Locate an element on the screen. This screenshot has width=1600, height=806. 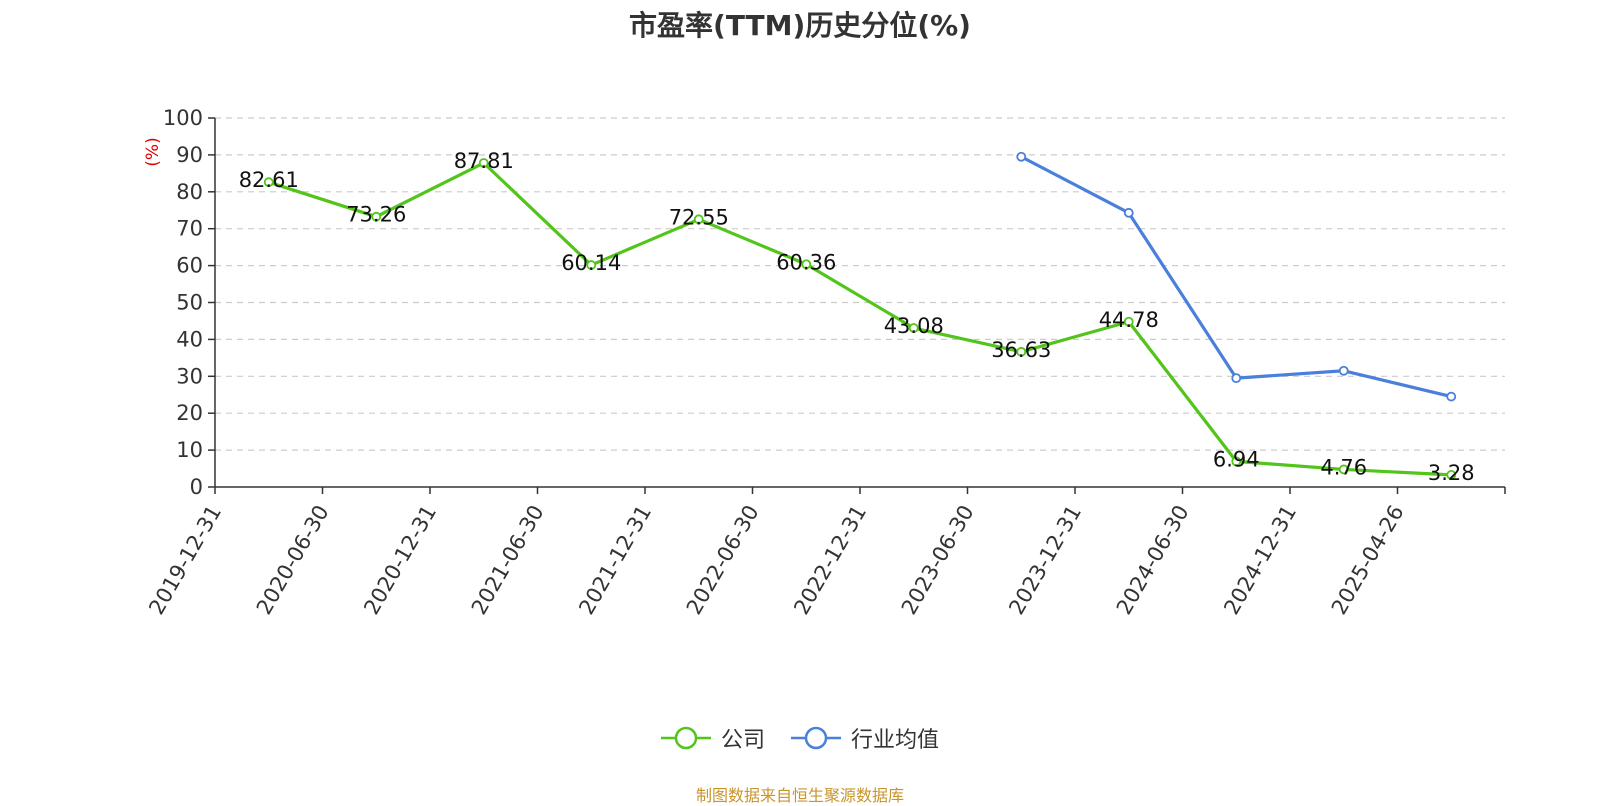
data-label: 6.94 is located at coordinates (1236, 459).